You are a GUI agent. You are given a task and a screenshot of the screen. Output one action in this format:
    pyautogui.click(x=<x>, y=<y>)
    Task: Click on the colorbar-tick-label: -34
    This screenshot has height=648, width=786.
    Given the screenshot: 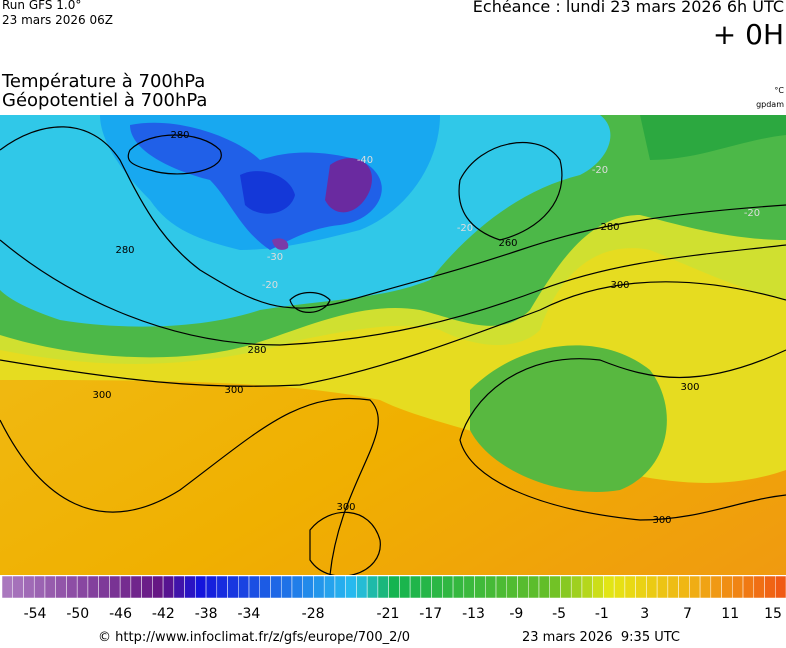 What is the action you would take?
    pyautogui.click(x=248, y=614)
    